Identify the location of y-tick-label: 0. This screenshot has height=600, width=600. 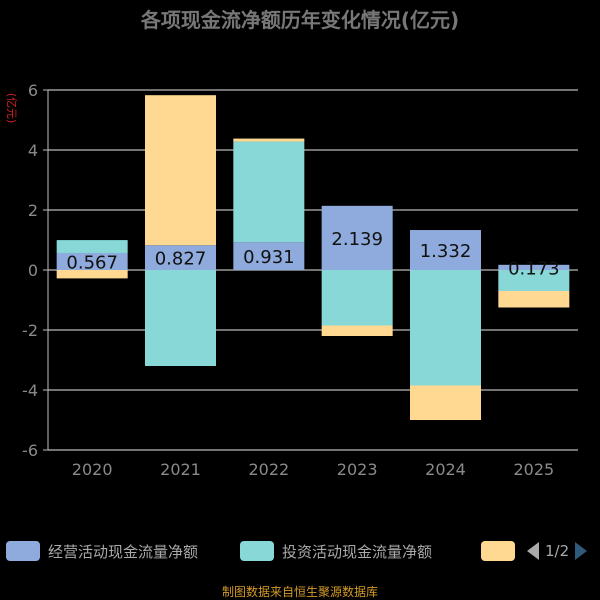
(33, 270).